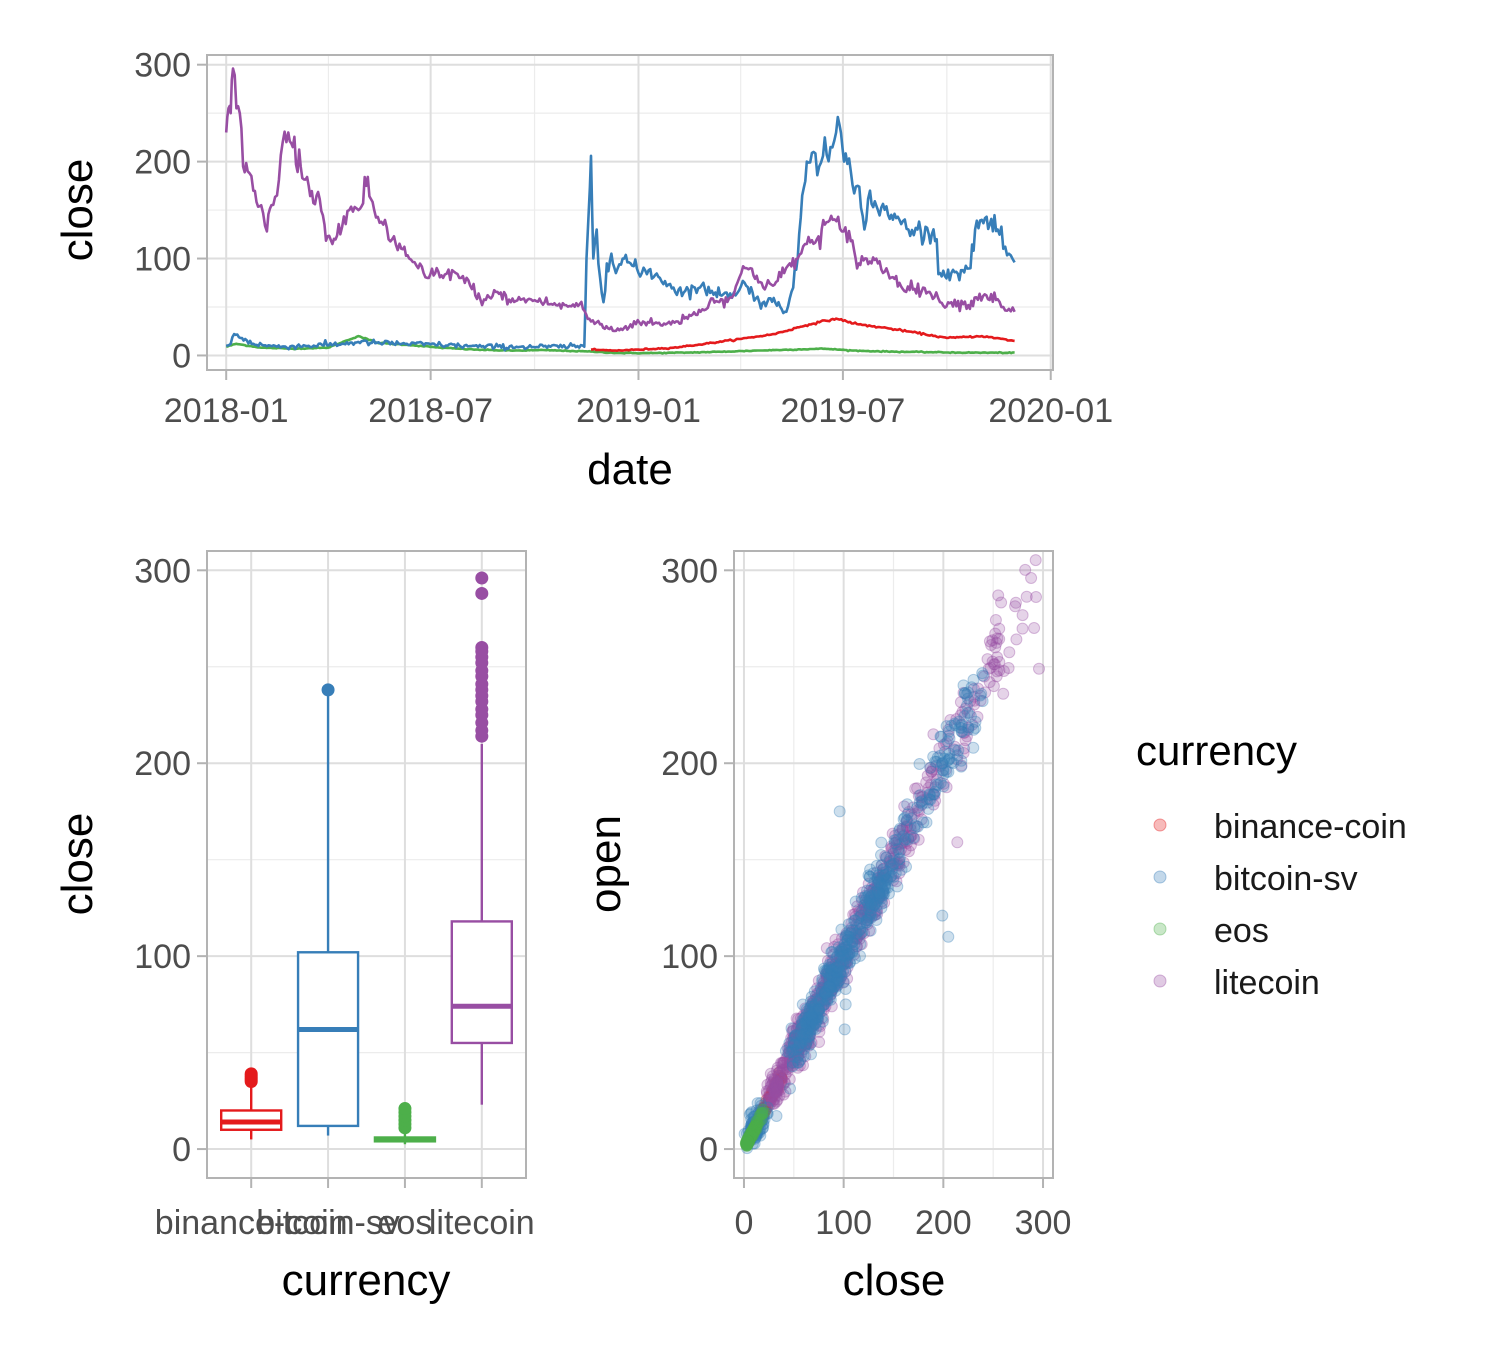  I want to click on scatter-plot-panel-border, so click(893, 864).